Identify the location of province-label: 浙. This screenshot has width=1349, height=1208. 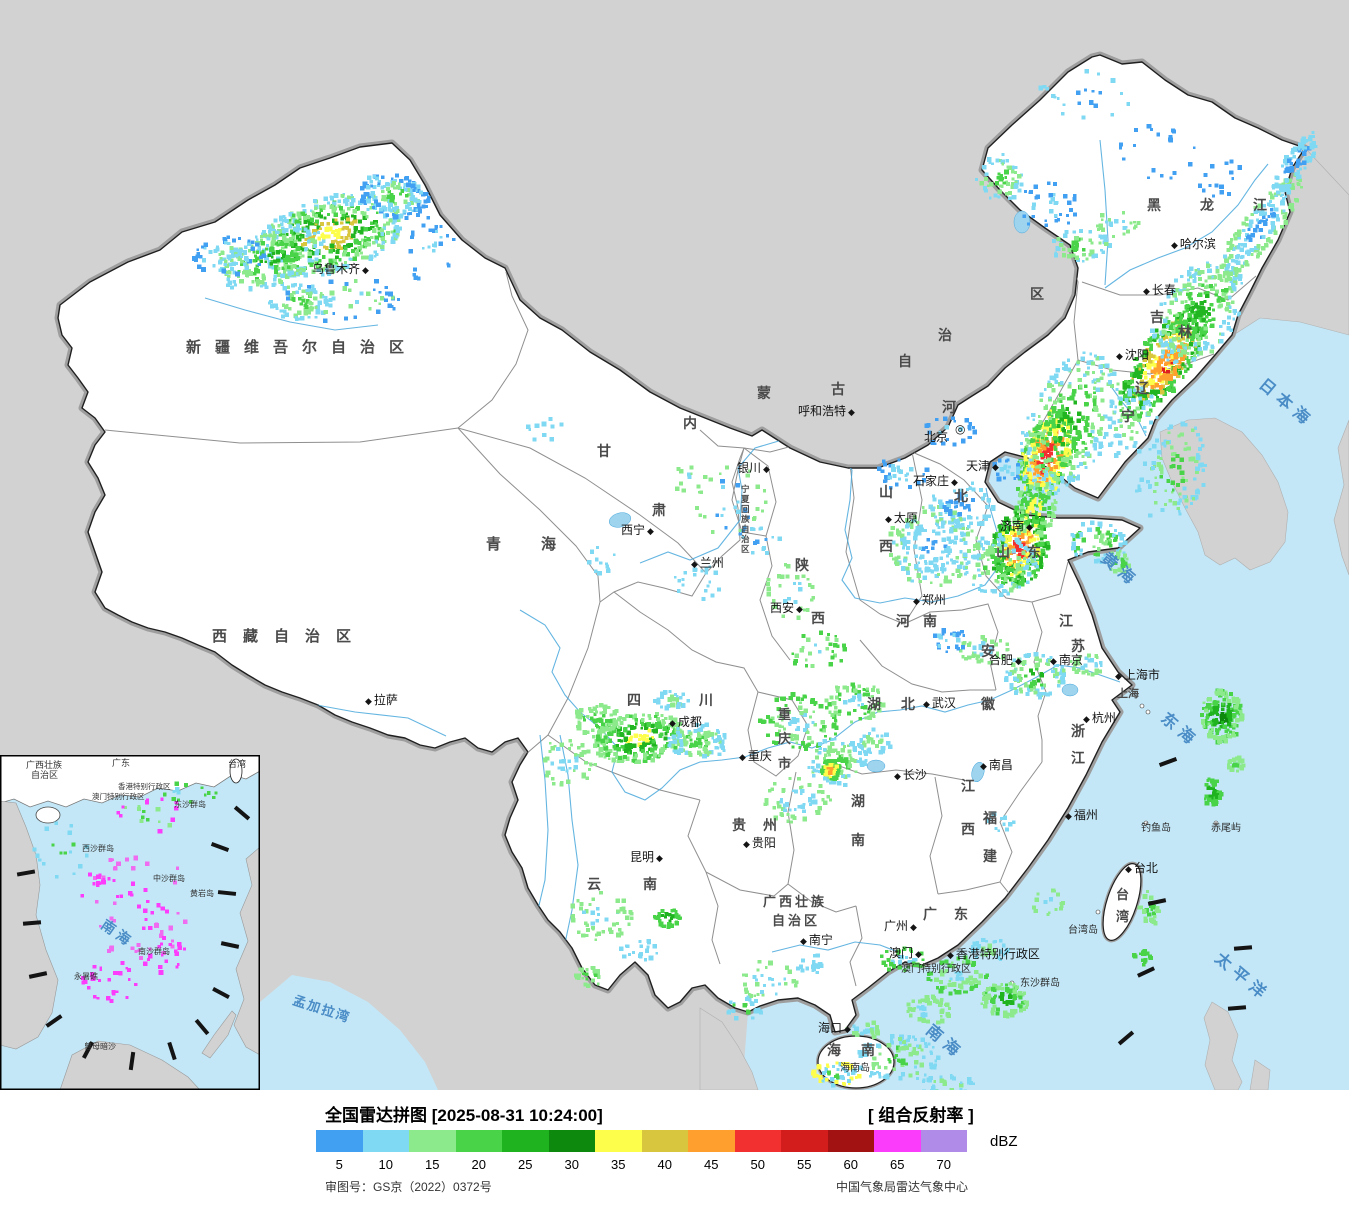
(1078, 731).